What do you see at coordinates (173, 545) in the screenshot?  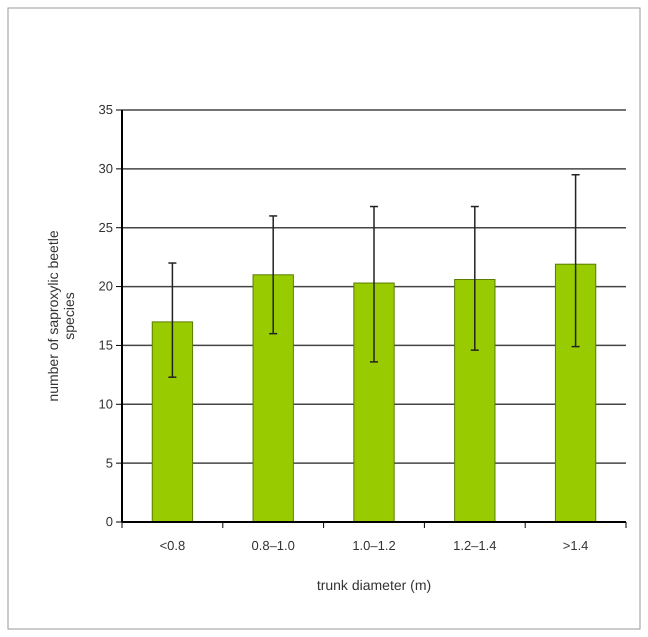 I see `x-tick-label: <0.8` at bounding box center [173, 545].